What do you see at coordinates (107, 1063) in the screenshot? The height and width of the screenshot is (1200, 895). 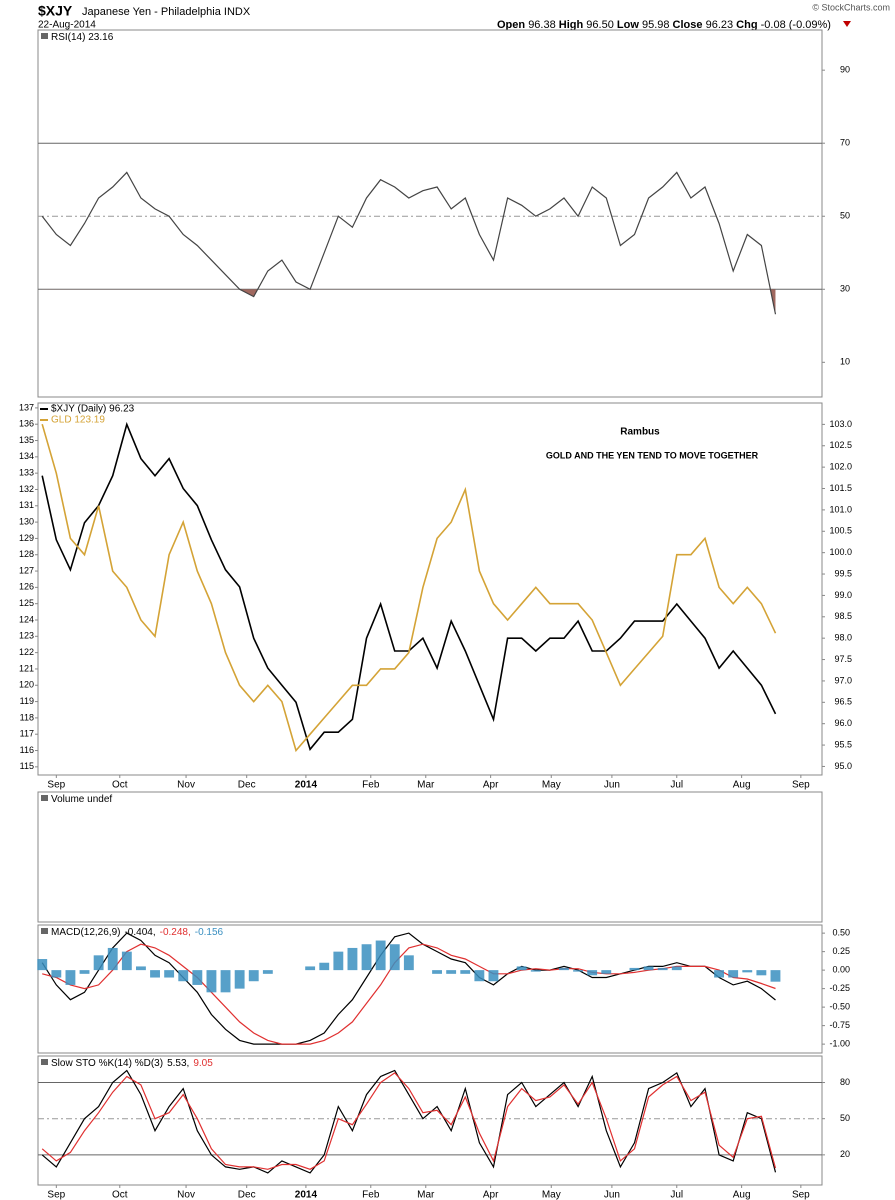 I see `panel-title: Slow STO %K(14) %D(3)` at bounding box center [107, 1063].